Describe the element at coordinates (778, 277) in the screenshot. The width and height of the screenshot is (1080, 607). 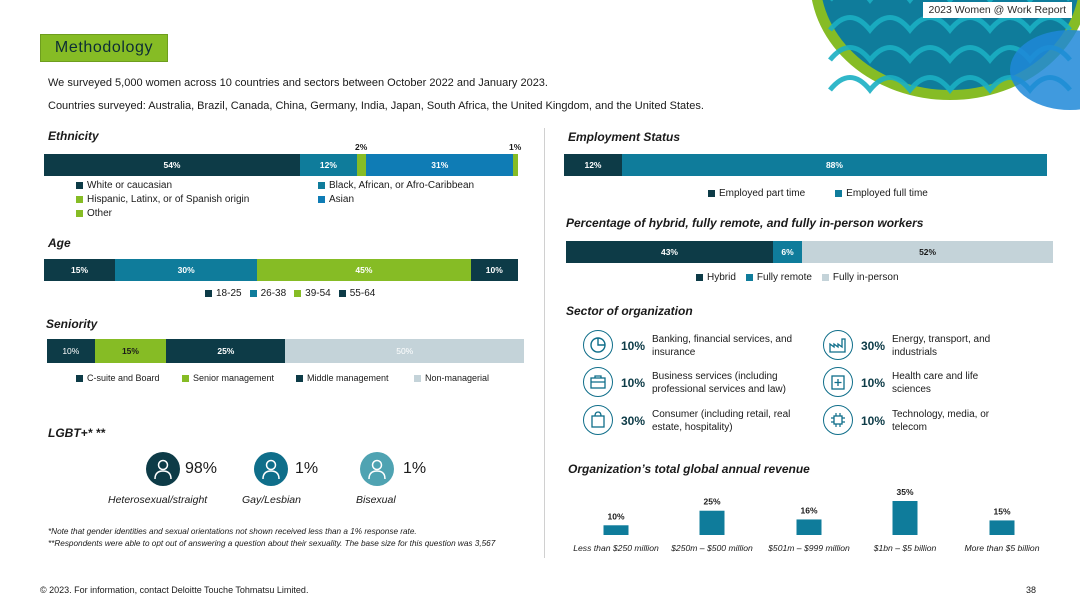
I see `legend-item-remote: Fully remote` at that location.